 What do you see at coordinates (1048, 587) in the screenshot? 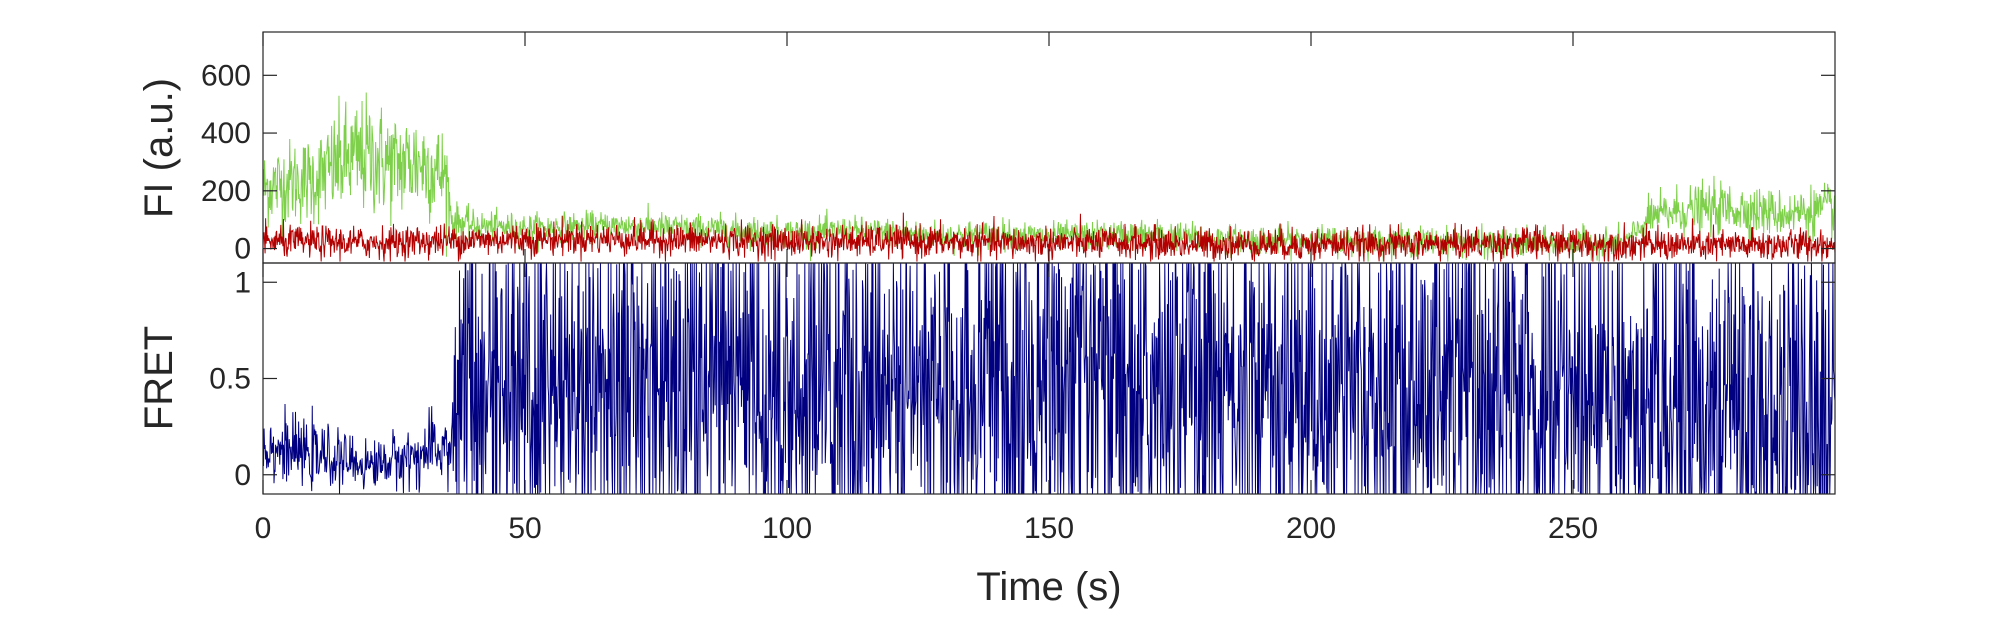
I see `x-axis-label: Time (s)` at bounding box center [1048, 587].